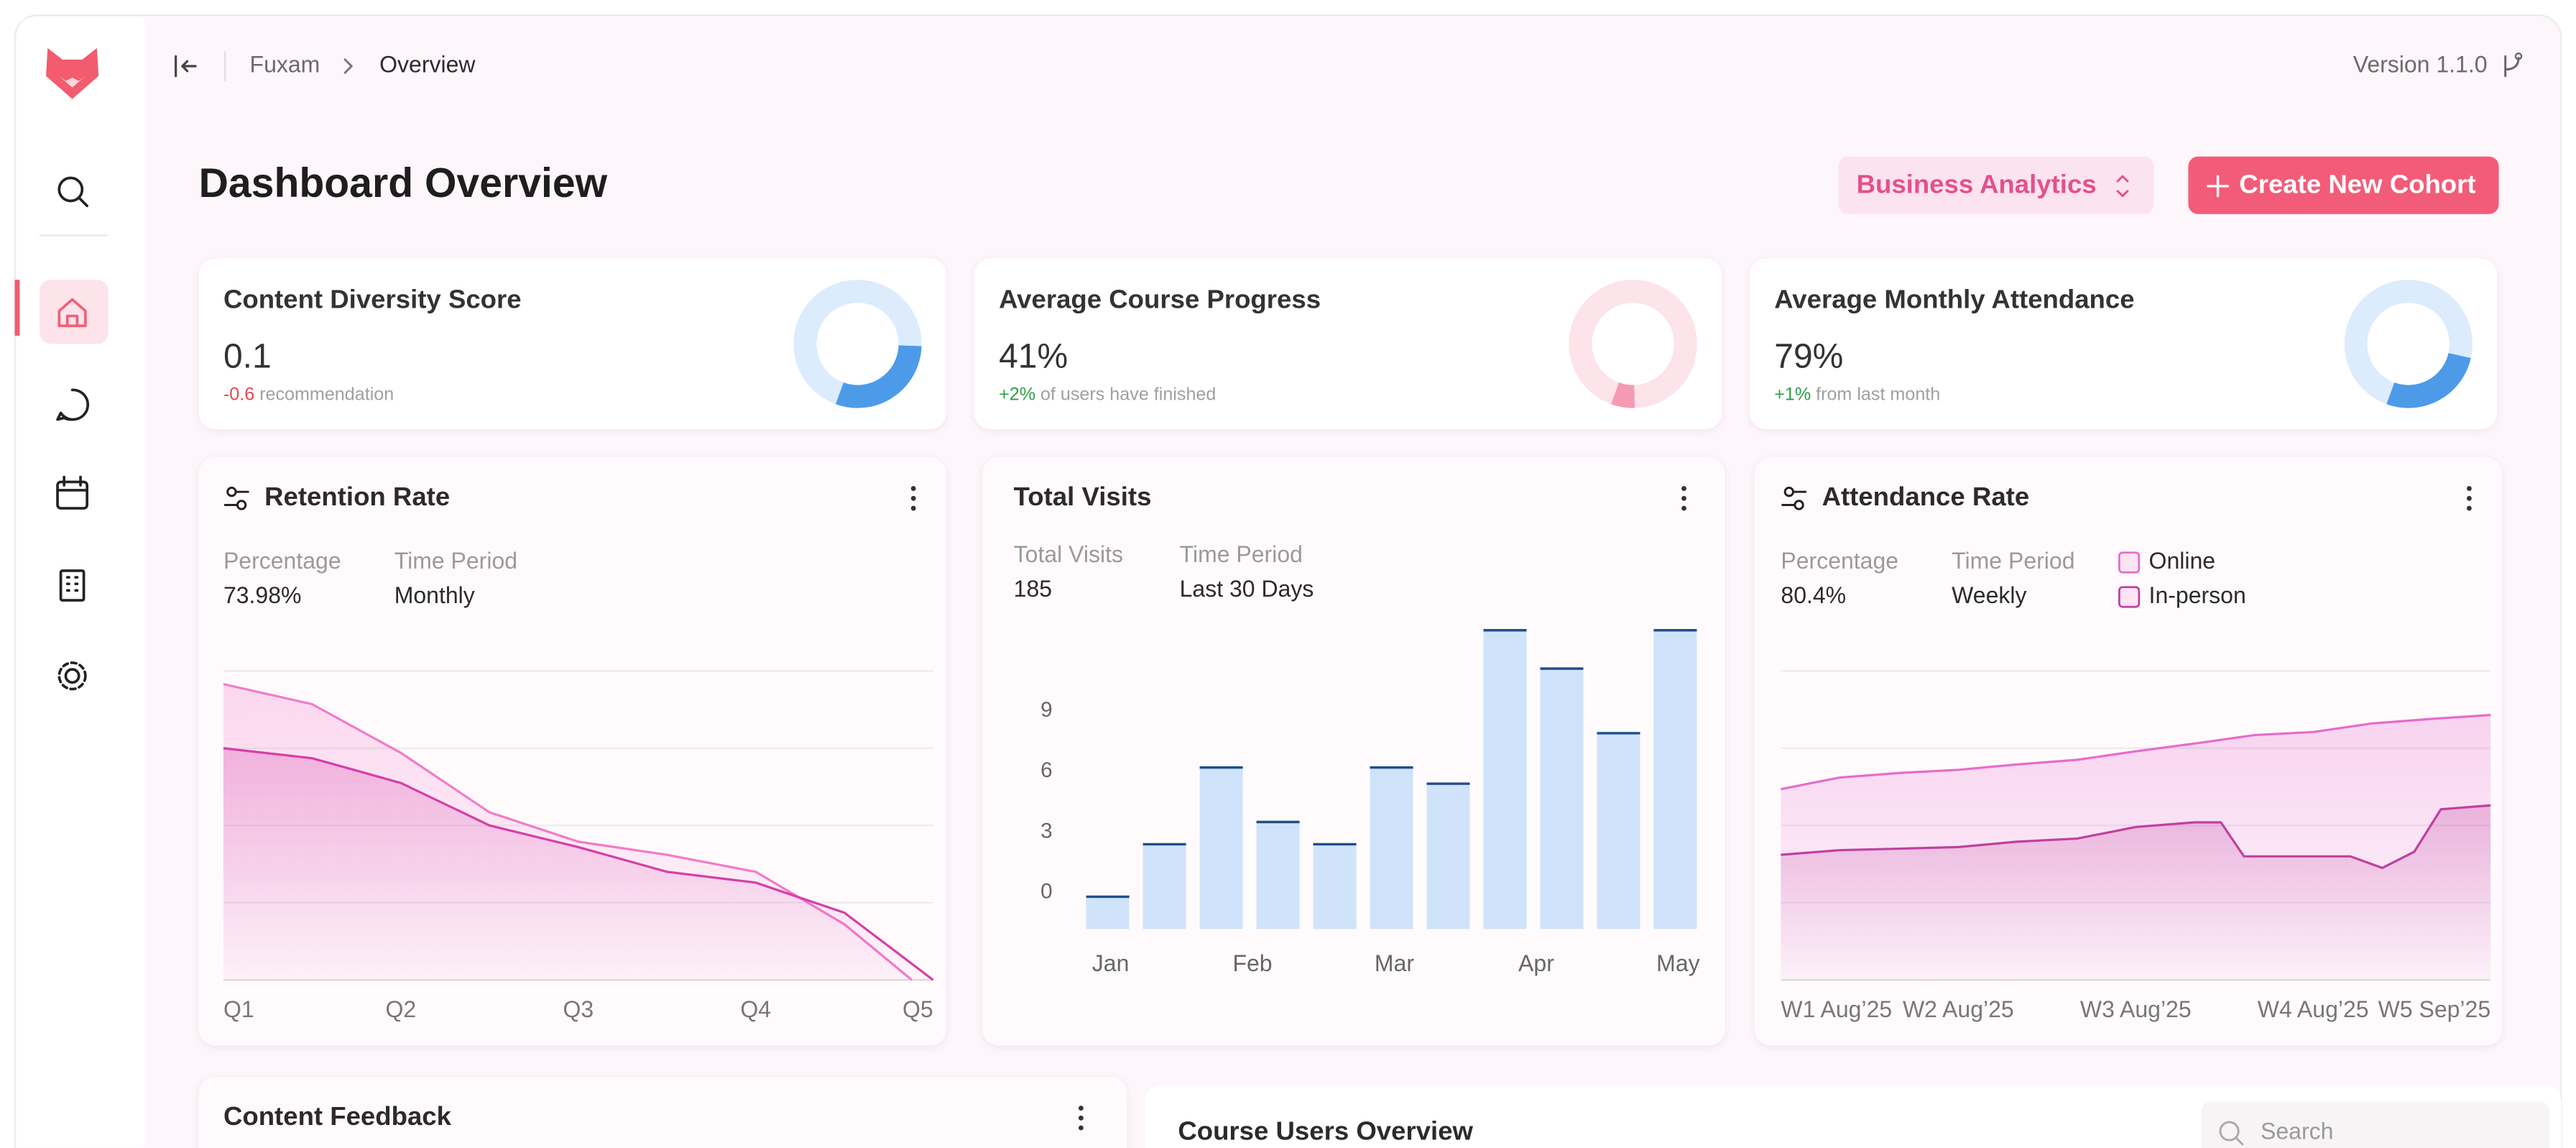  I want to click on feedback-title: Content Feedback, so click(337, 1116).